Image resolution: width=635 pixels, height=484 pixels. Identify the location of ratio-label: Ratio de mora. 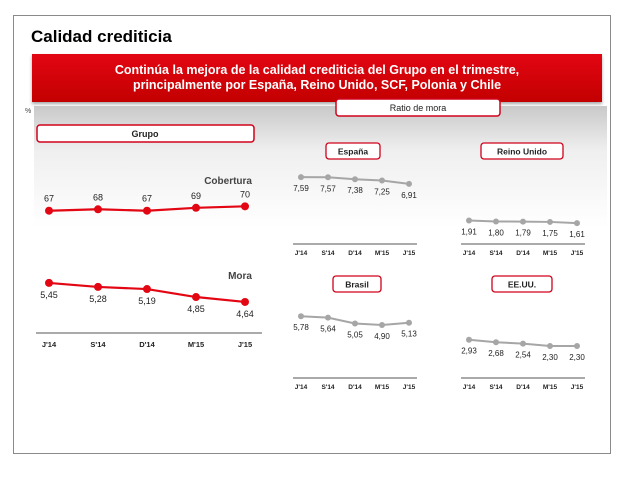
(418, 108).